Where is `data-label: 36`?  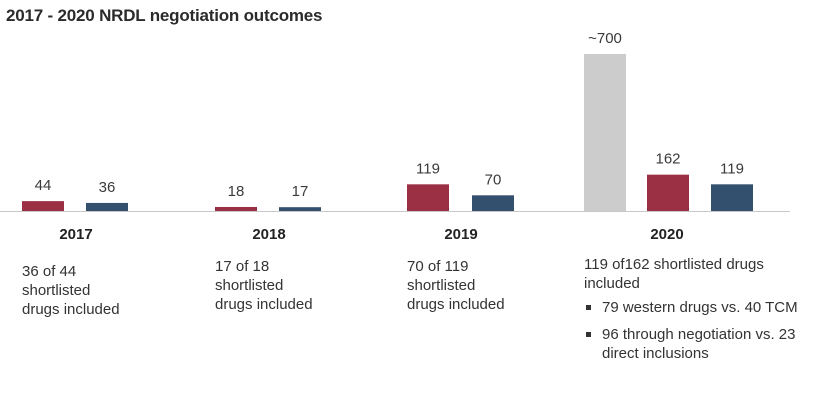
data-label: 36 is located at coordinates (107, 187).